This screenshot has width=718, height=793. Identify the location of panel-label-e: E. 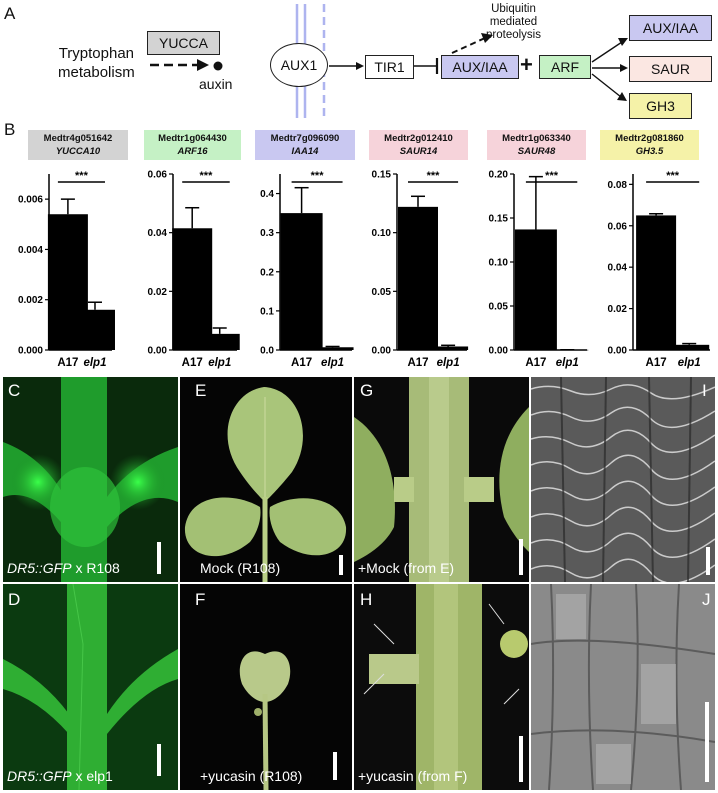
(201, 390).